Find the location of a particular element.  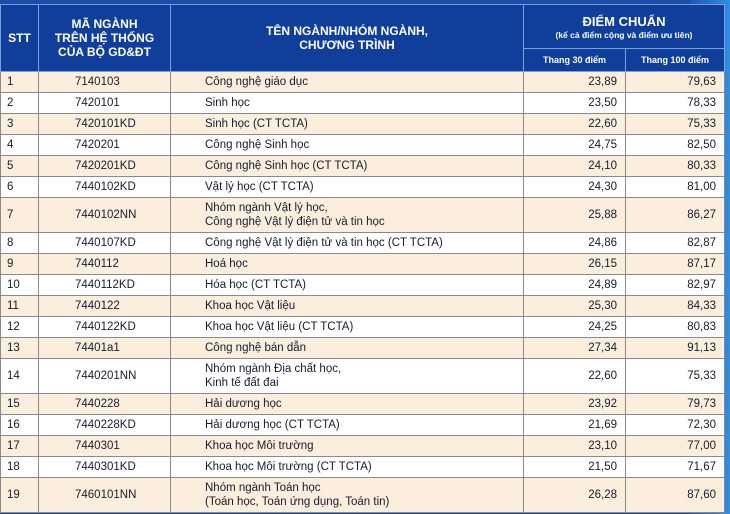

cell-code: 7440122KD is located at coordinates (104, 327).